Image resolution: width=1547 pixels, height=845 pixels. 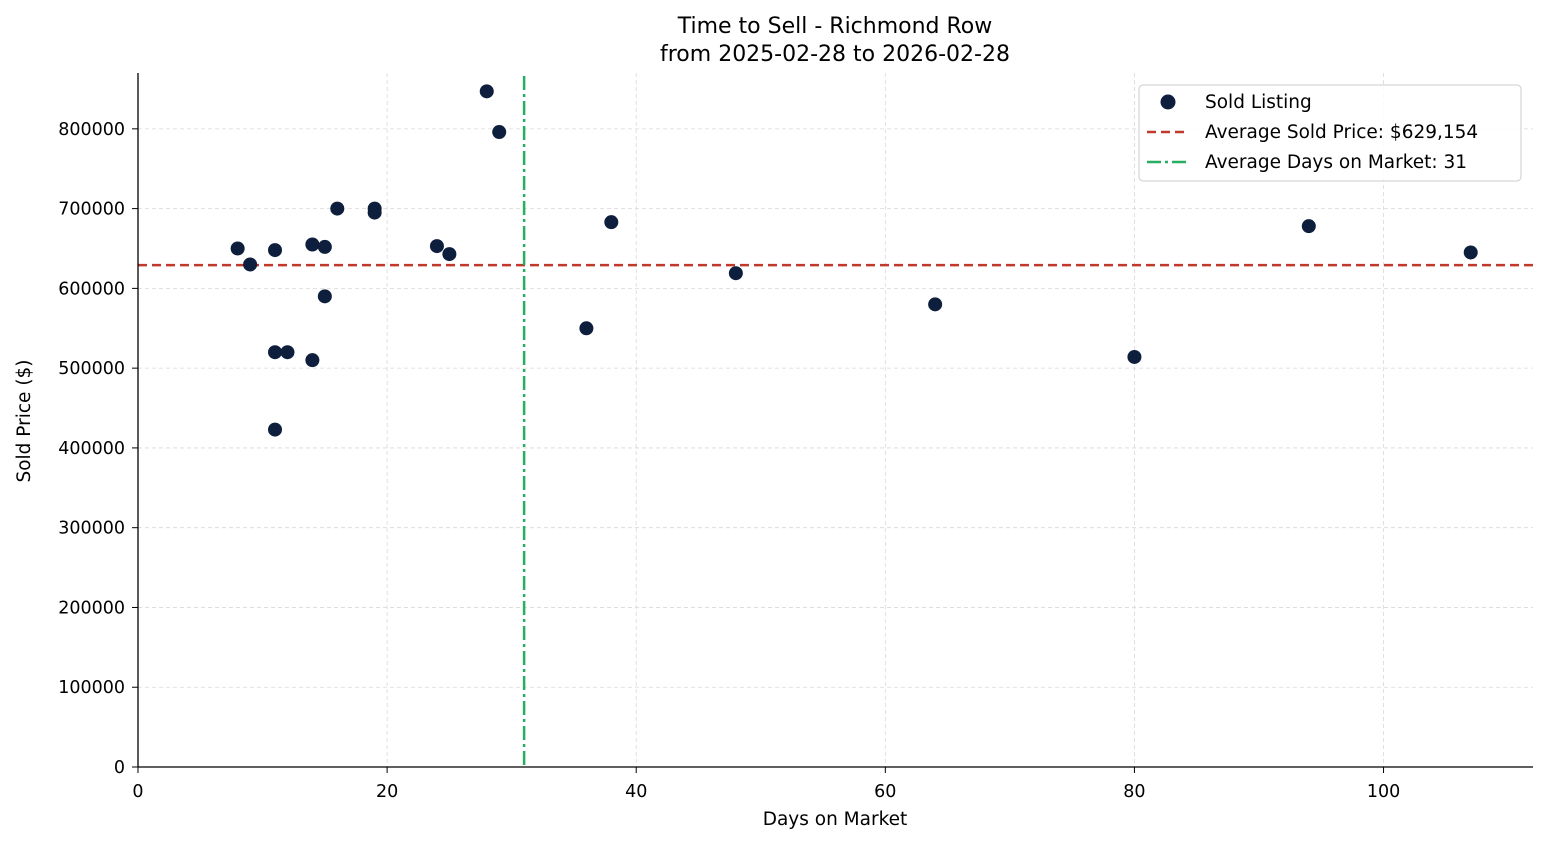 I want to click on chart-title: Time to Sell - Richmond Row, so click(x=835, y=26).